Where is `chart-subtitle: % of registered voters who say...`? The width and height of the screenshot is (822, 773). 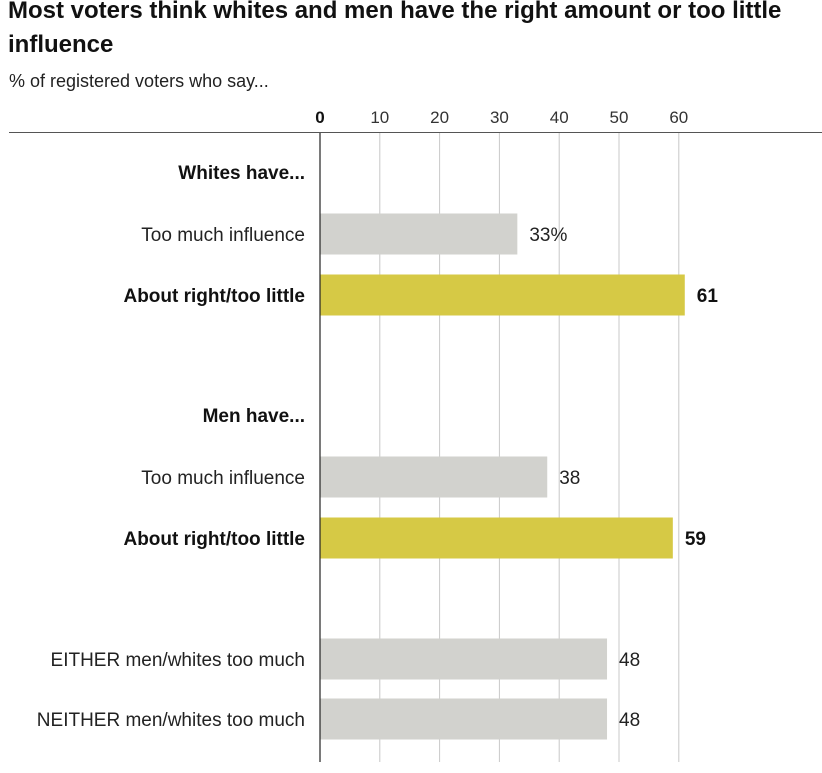 chart-subtitle: % of registered voters who say... is located at coordinates (139, 81).